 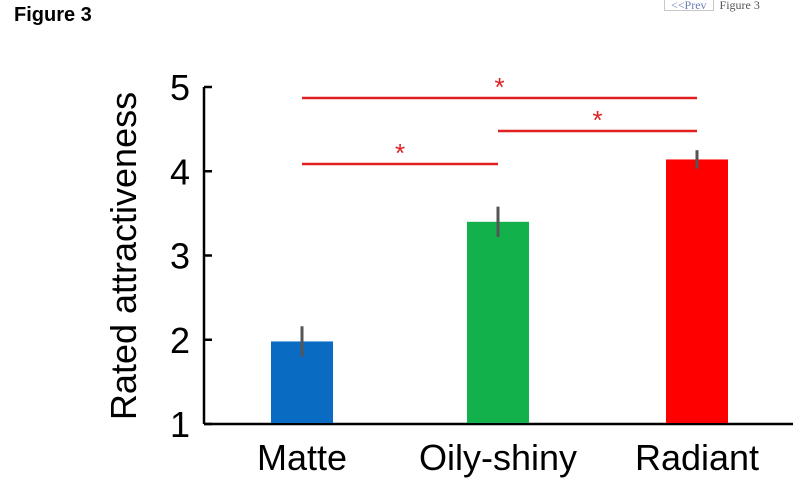 I want to click on significance-markers: * * *, so click(x=499, y=120).